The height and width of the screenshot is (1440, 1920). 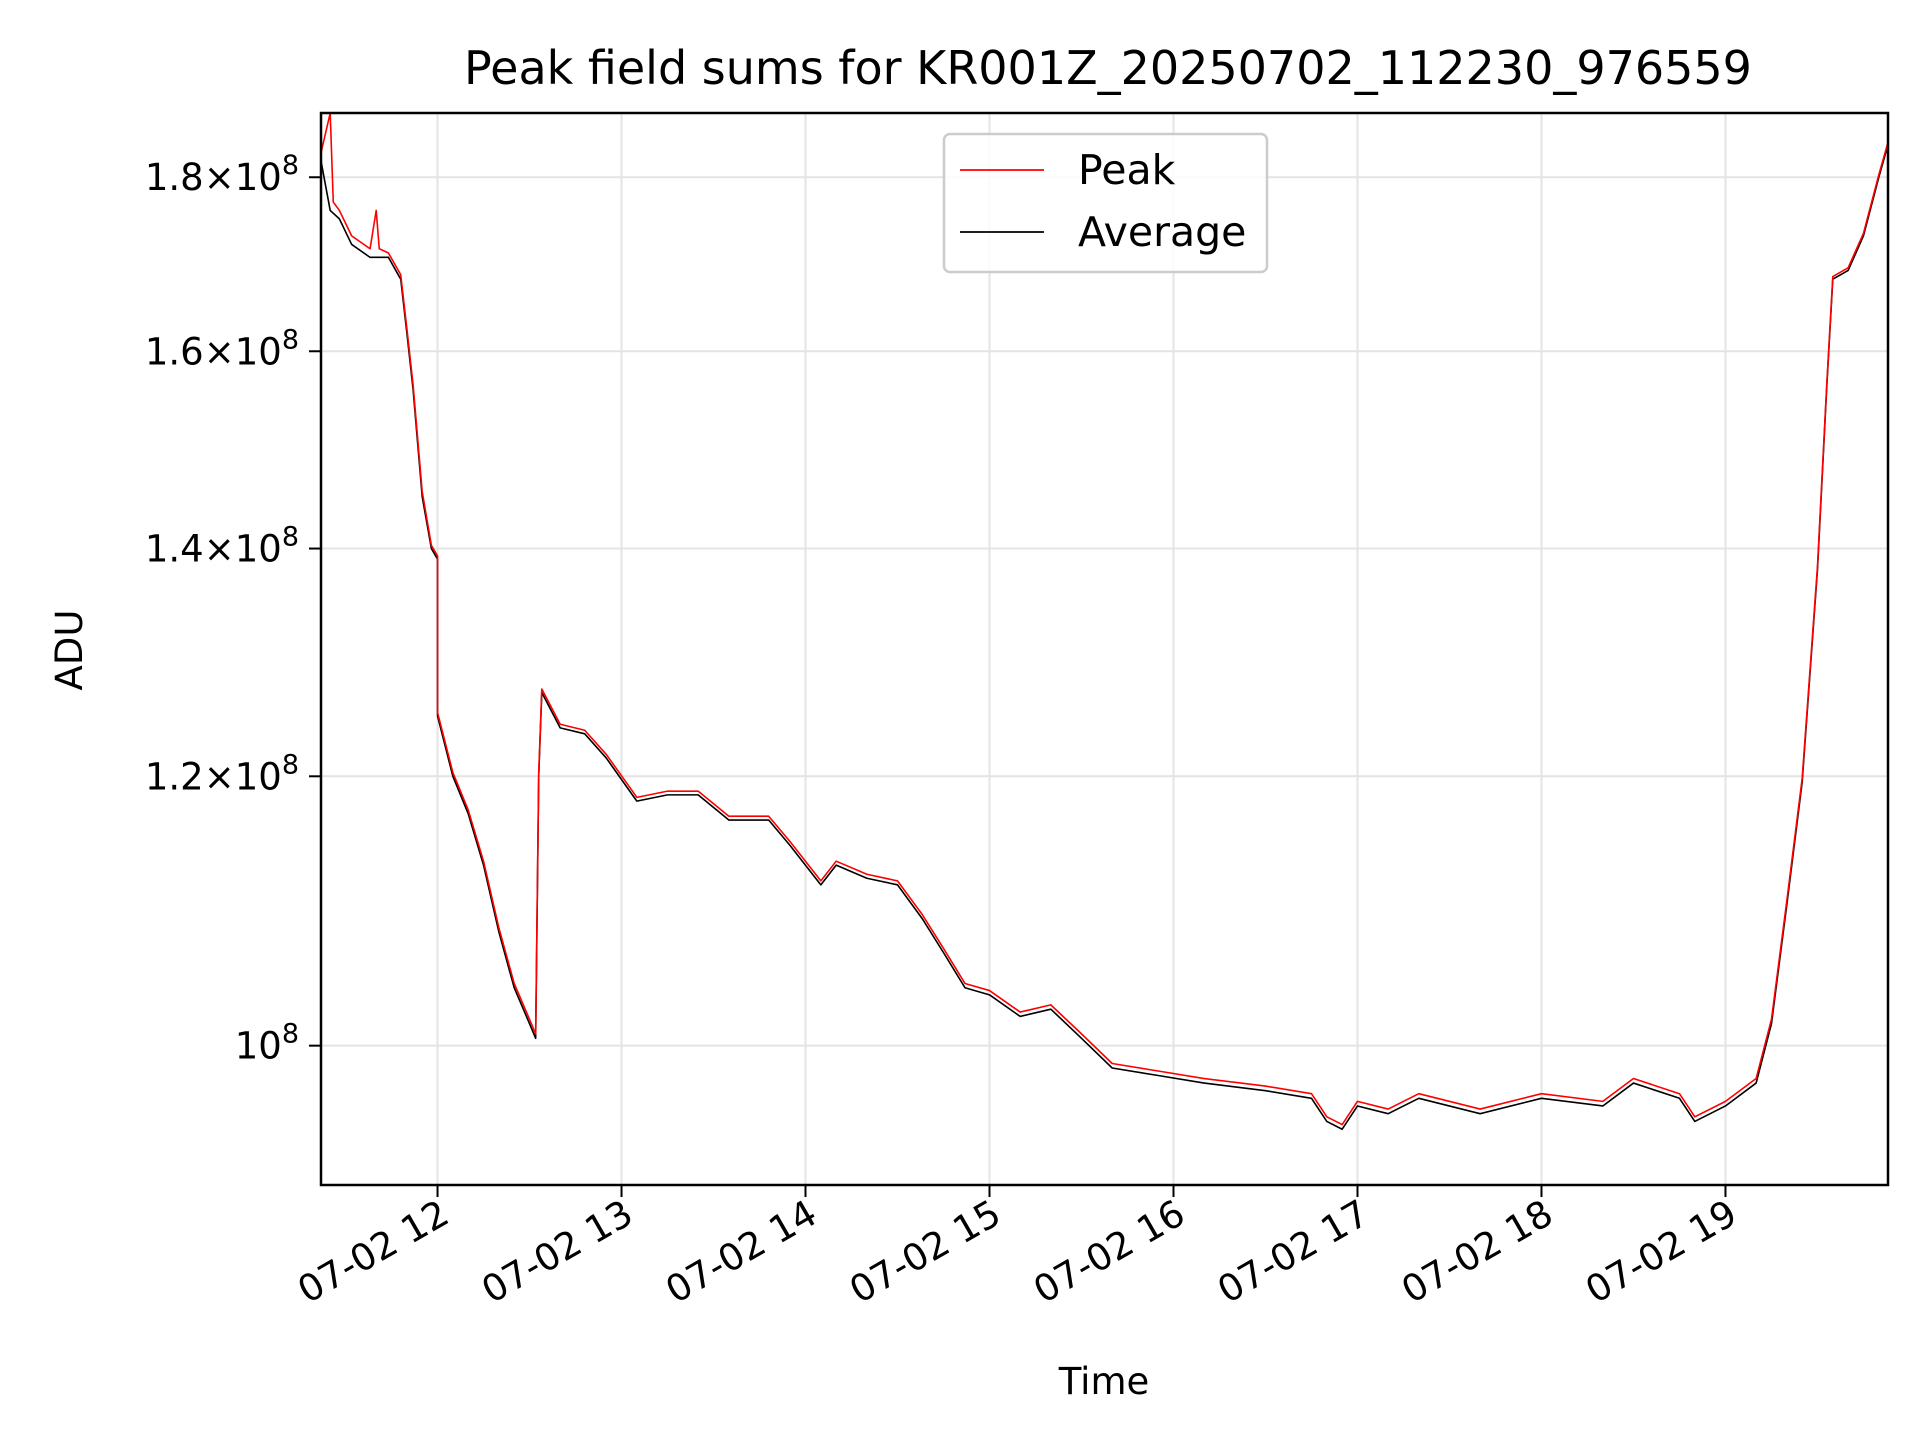 What do you see at coordinates (222, 546) in the screenshot?
I see `y-tick-label: 1.4×108` at bounding box center [222, 546].